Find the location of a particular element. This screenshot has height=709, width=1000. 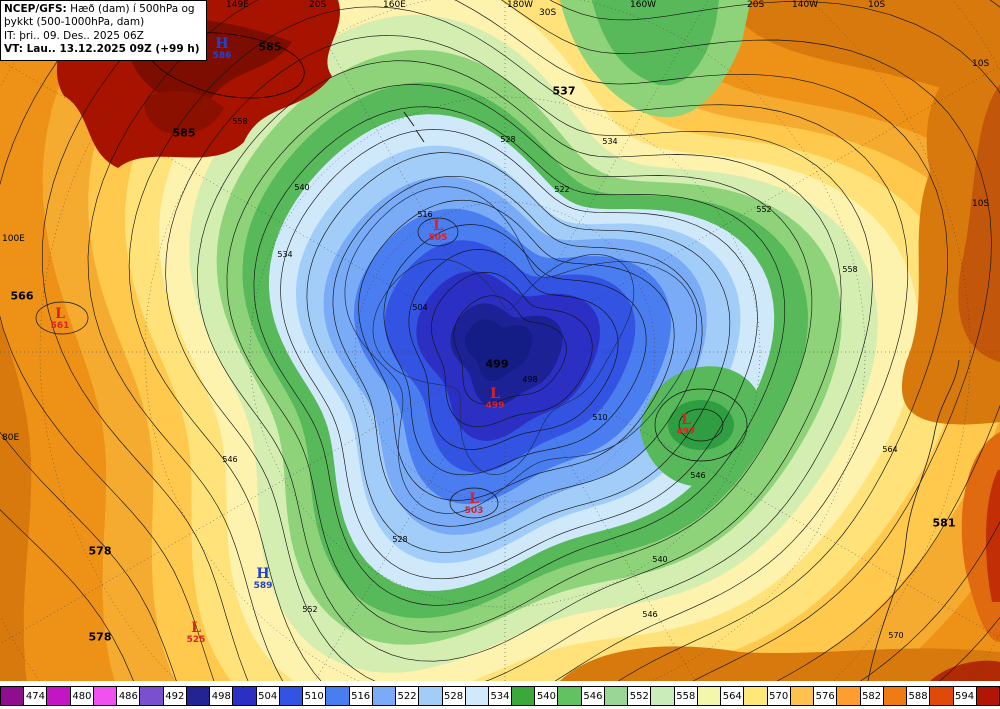

colorbar-value: 534 is located at coordinates (499, 696).